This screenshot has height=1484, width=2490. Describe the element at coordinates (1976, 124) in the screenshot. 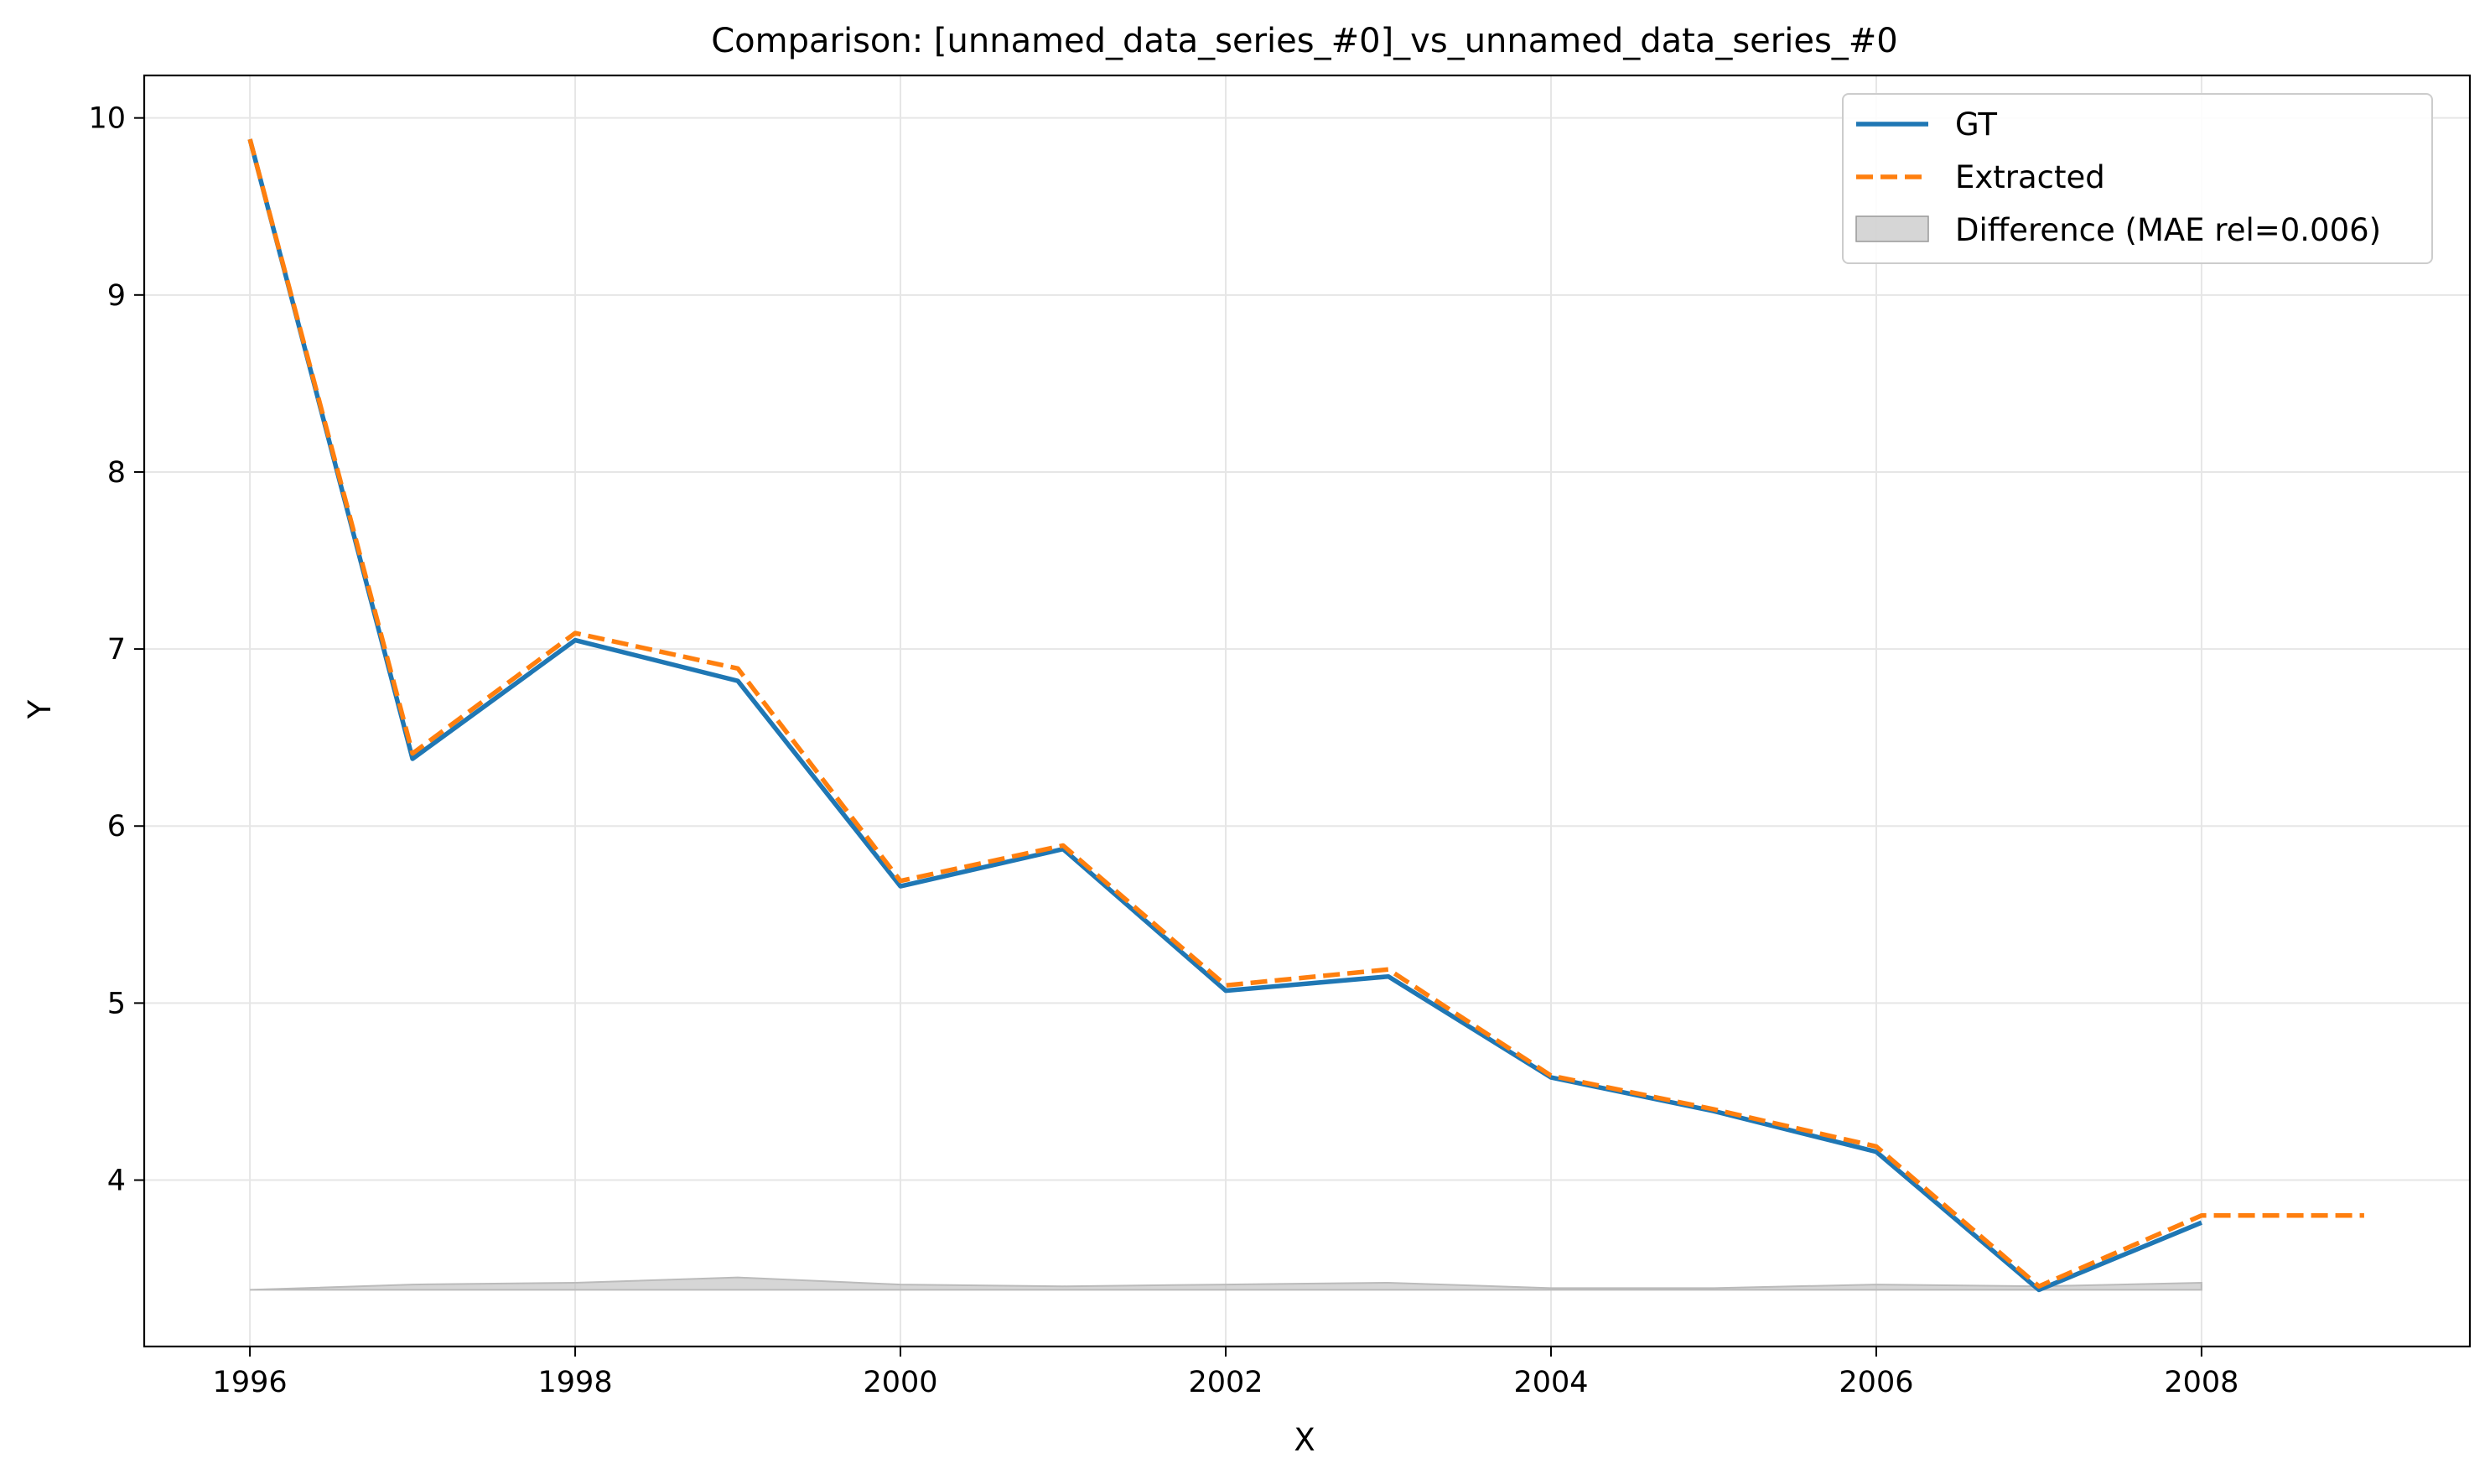

I see `legend-label-gt: GT` at that location.